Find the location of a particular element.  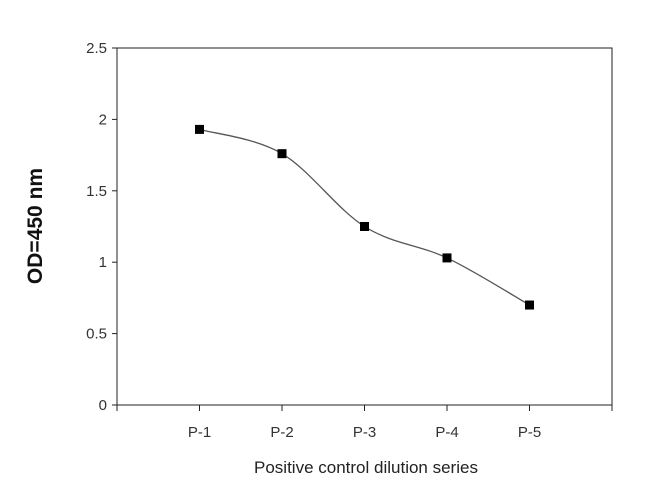

y-tick-label: 1 is located at coordinates (103, 262).